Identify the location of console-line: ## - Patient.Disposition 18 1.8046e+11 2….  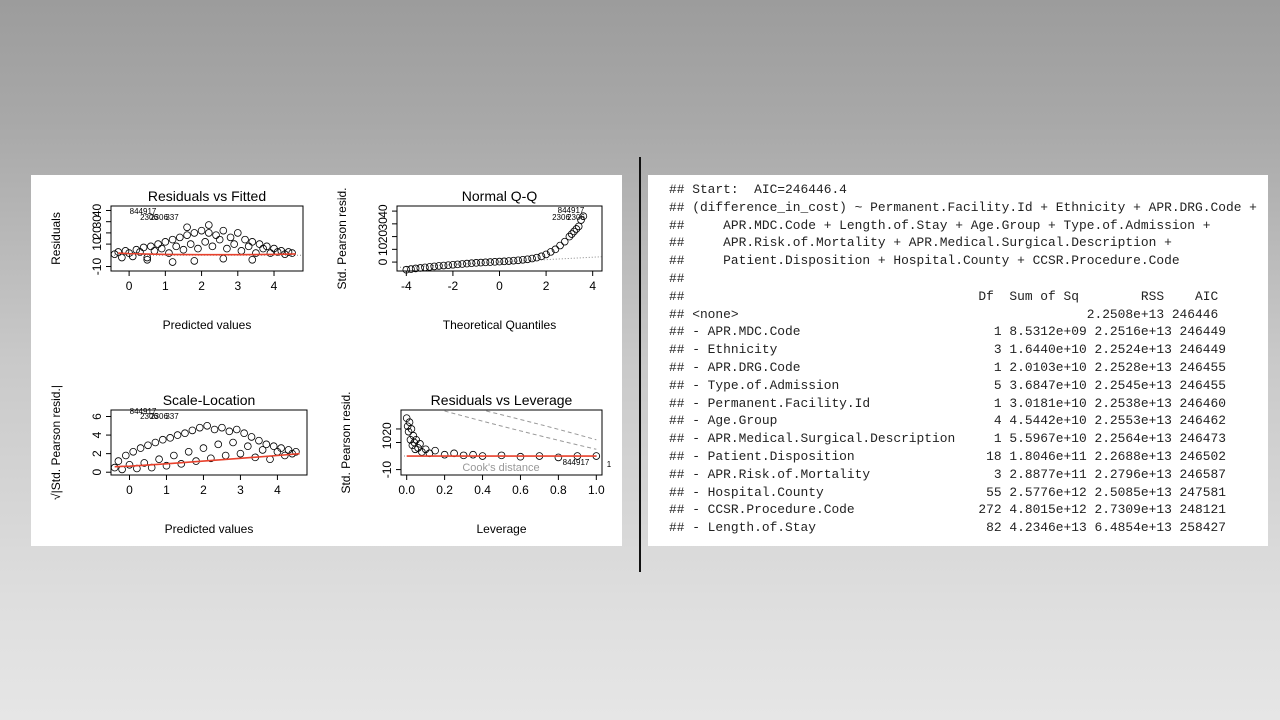
(947, 456).